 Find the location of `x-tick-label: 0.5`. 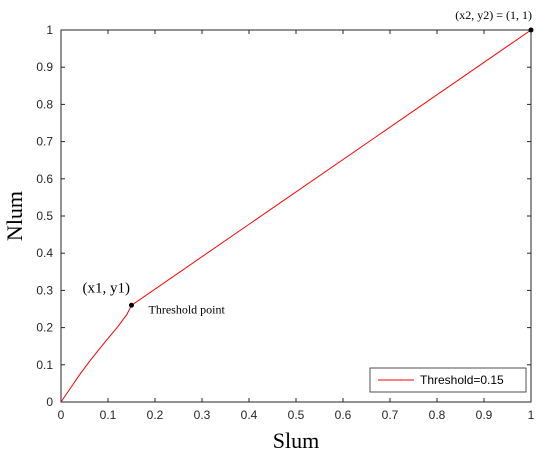

x-tick-label: 0.5 is located at coordinates (296, 415).